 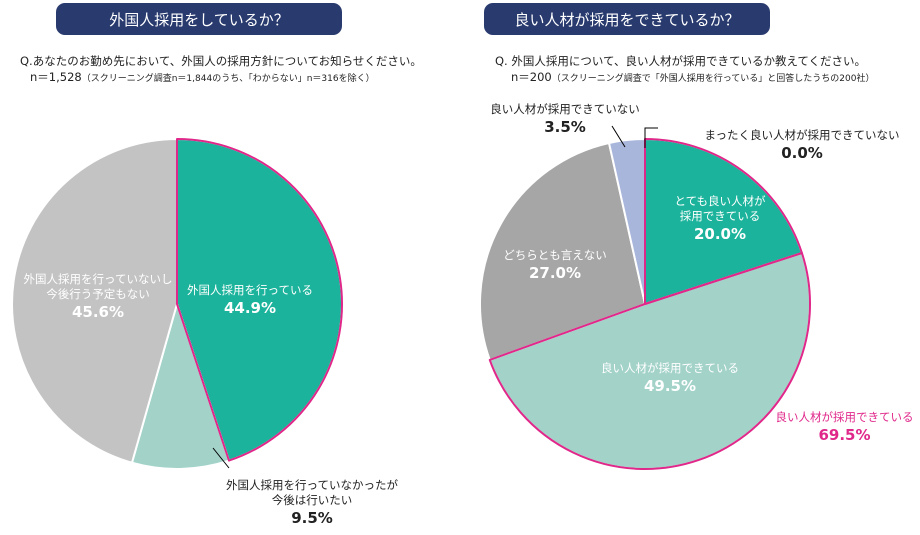 I want to click on label-right-not-at-all-text: まったく良い人材が採用できていない, so click(x=802, y=135).